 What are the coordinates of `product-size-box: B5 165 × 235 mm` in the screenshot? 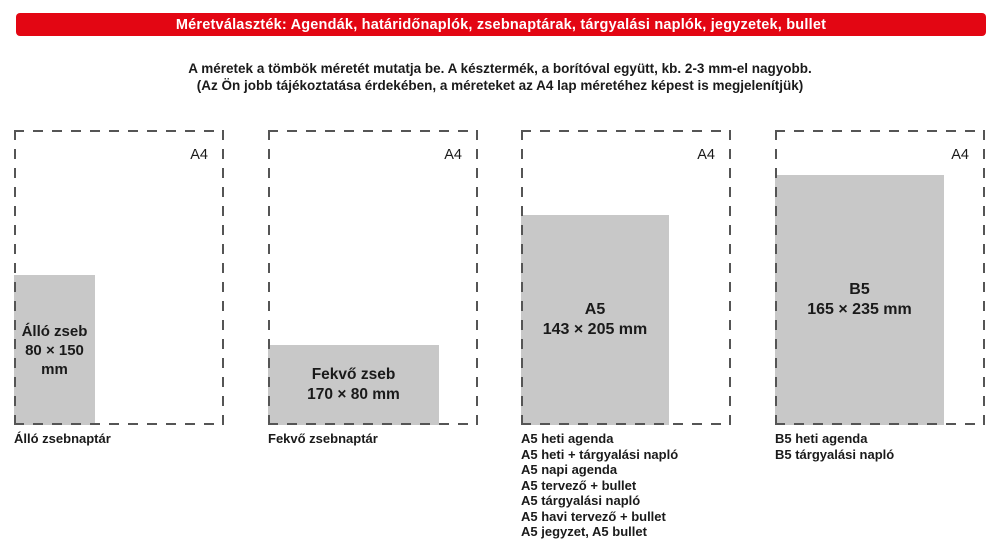 It's located at (859, 300).